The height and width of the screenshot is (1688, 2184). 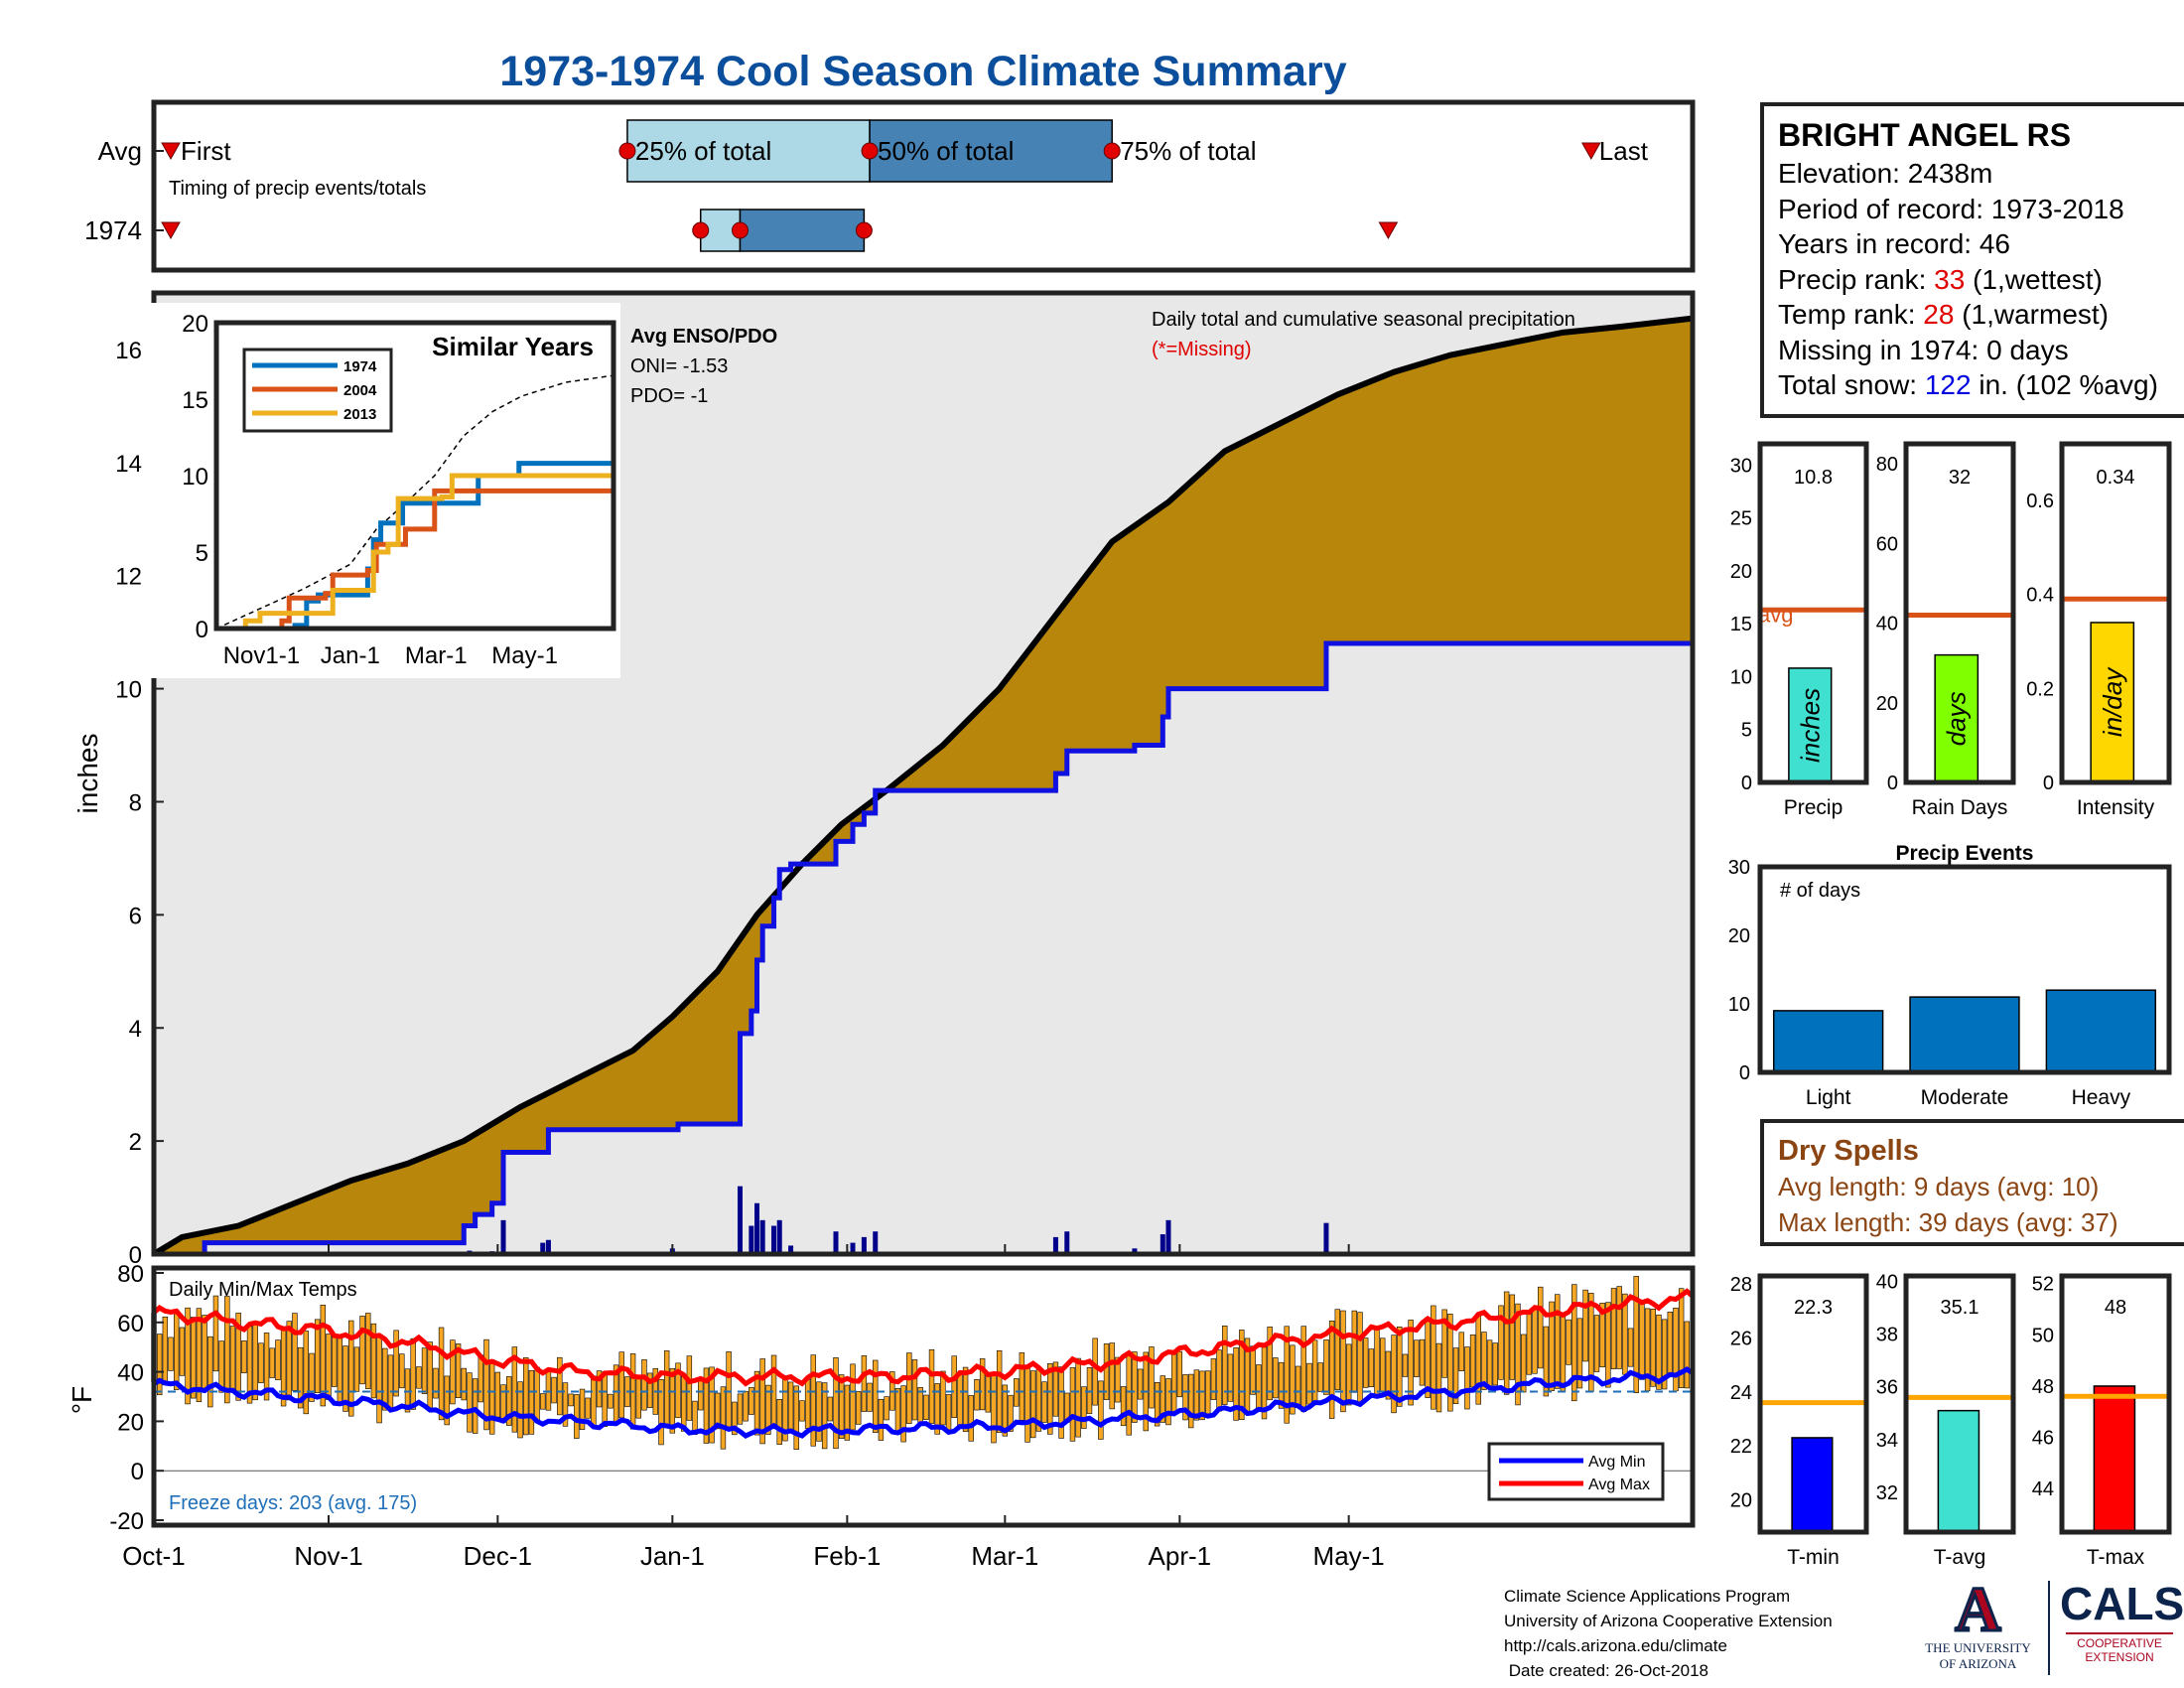 What do you see at coordinates (2122, 1603) in the screenshot?
I see `cals-wordmark: CALS` at bounding box center [2122, 1603].